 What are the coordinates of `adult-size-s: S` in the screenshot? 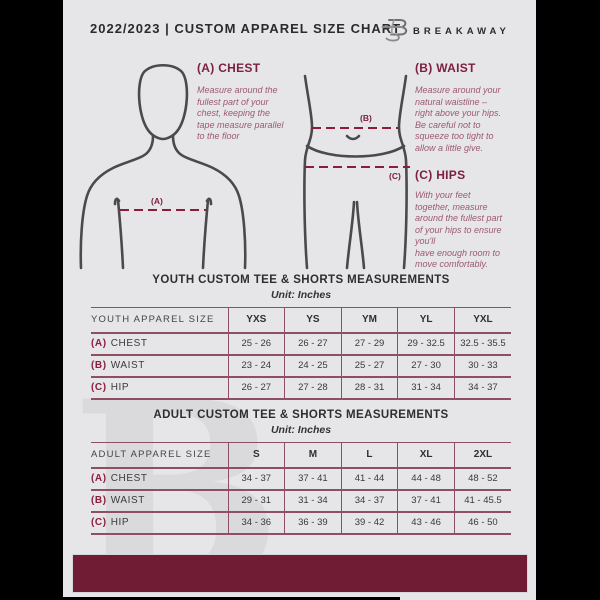 It's located at (256, 455).